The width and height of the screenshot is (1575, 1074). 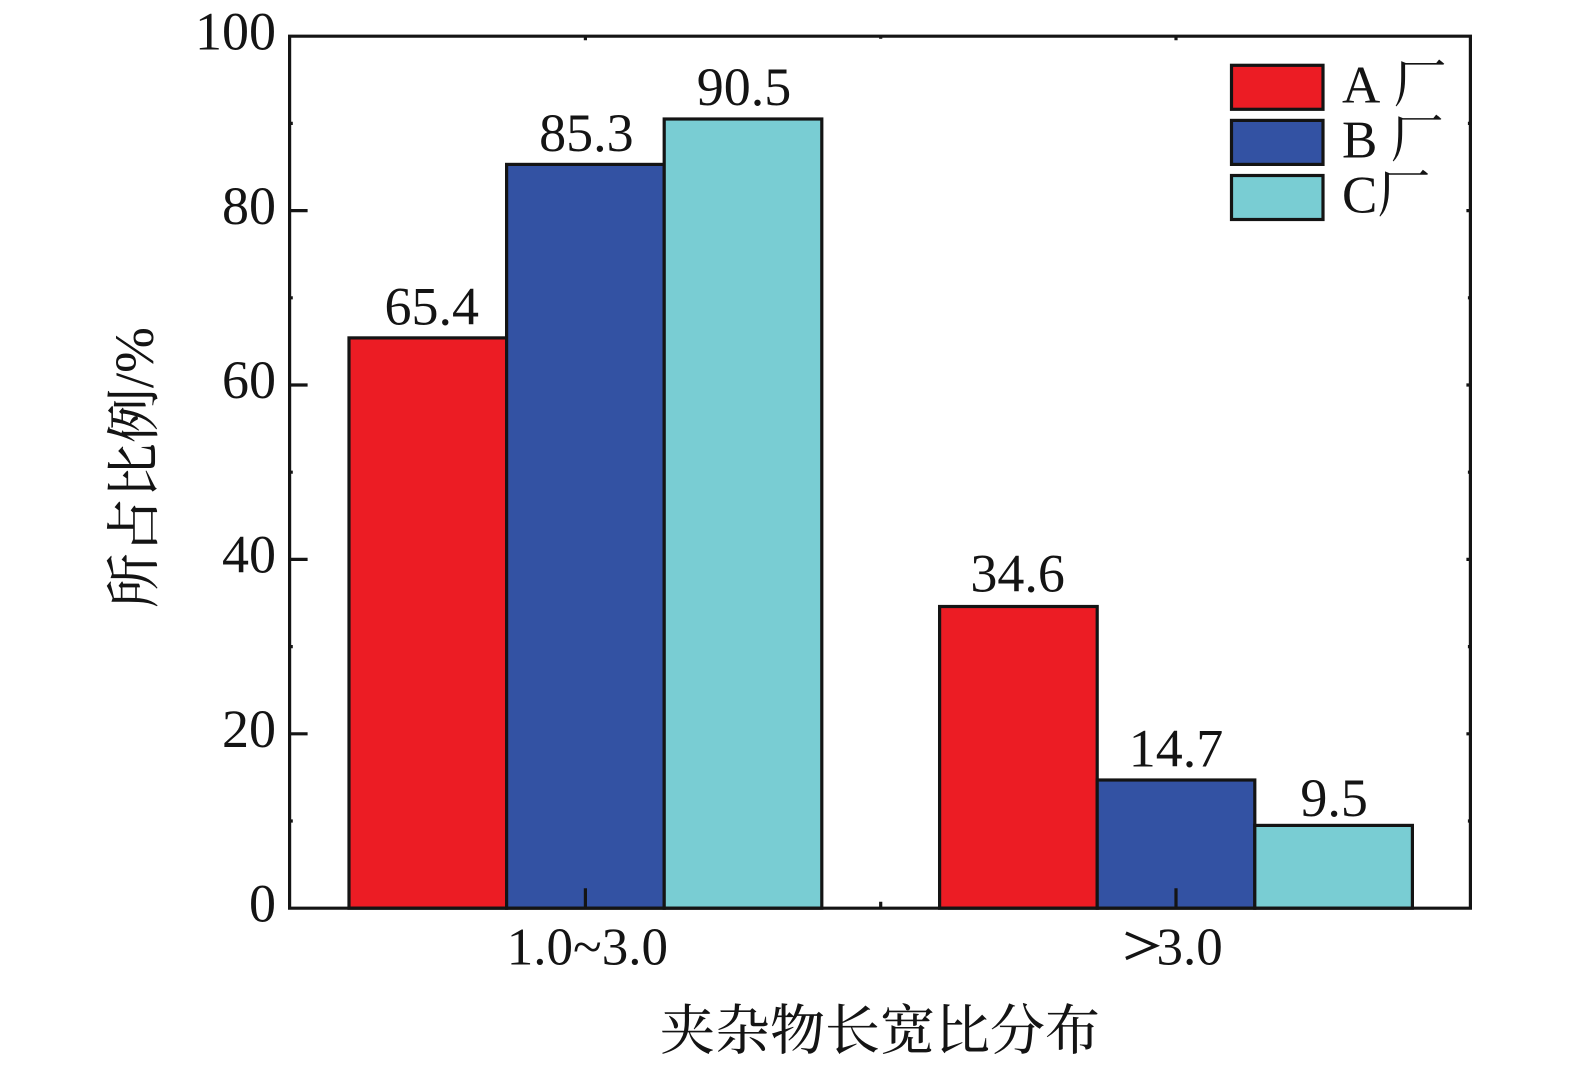 What do you see at coordinates (1361, 85) in the screenshot?
I see `svg-text: A` at bounding box center [1361, 85].